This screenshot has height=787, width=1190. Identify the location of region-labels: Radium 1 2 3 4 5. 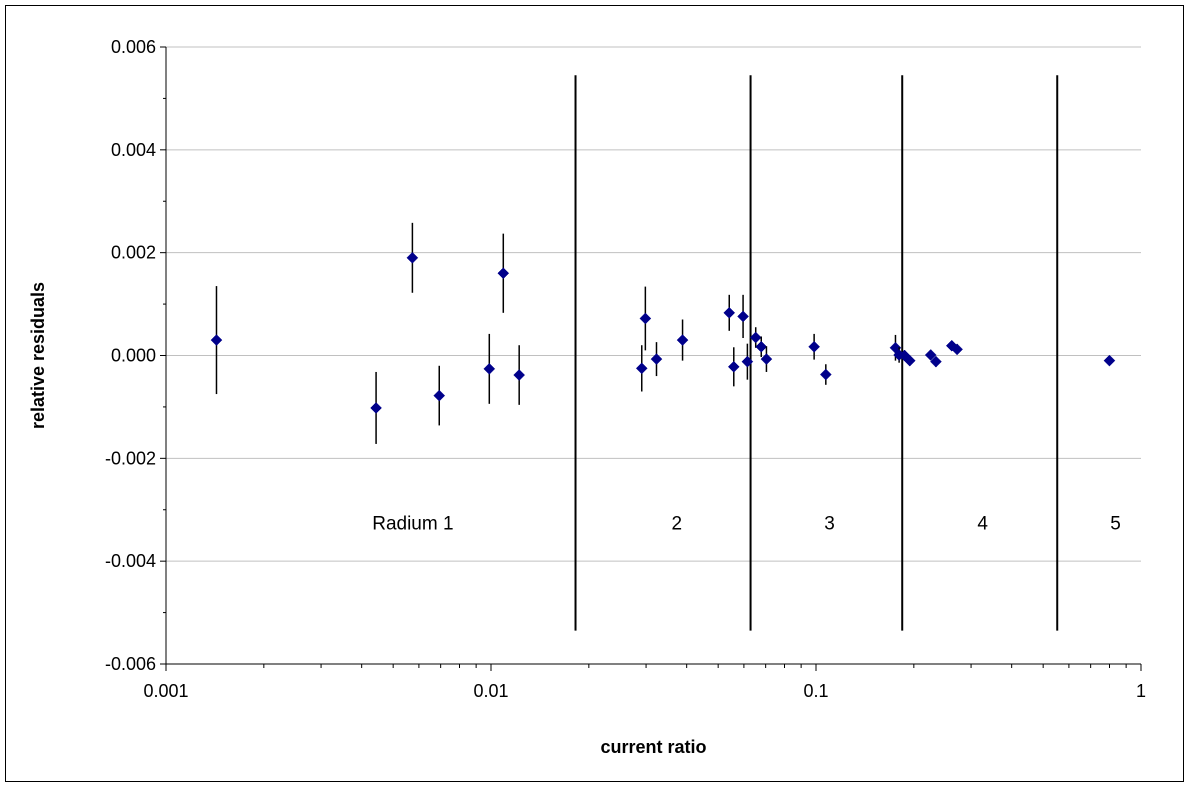
(746, 524).